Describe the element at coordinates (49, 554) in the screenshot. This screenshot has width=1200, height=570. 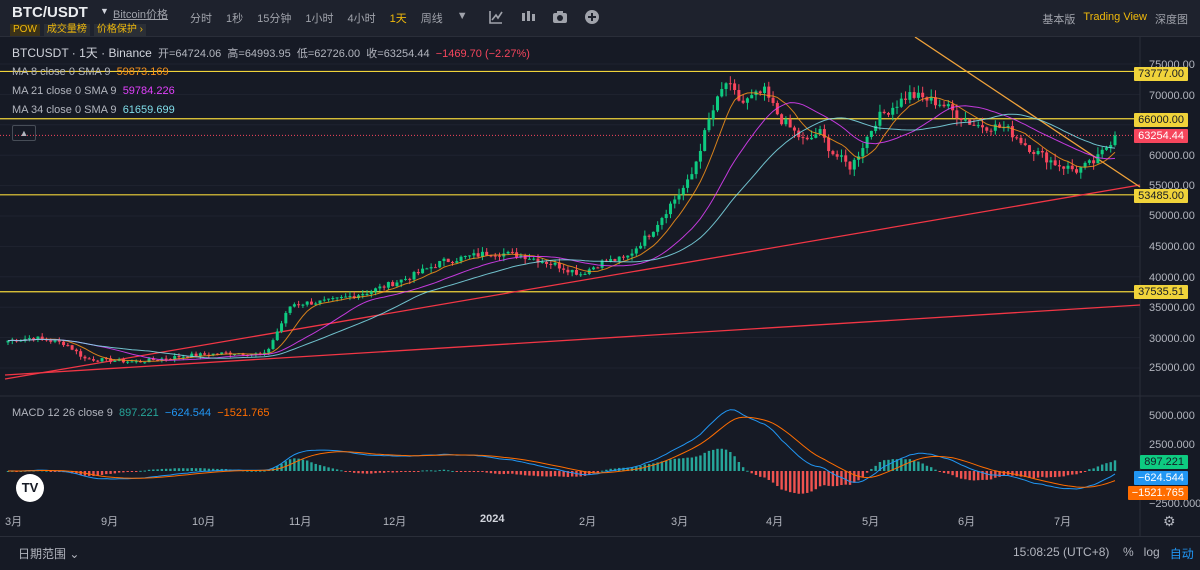
I see `date-range-button: 日期范围 ⌄` at that location.